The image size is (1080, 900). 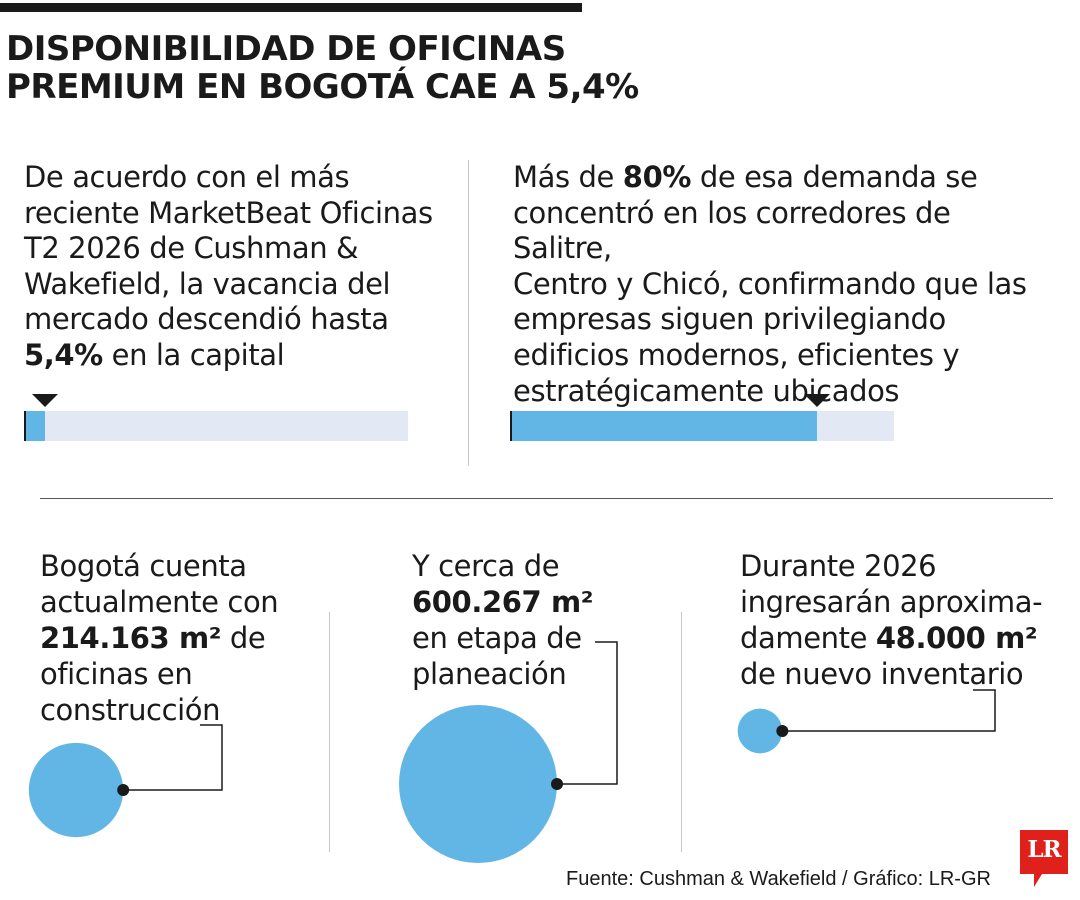 I want to click on vacancy-line: De acuerdo con el más, so click(x=187, y=177).